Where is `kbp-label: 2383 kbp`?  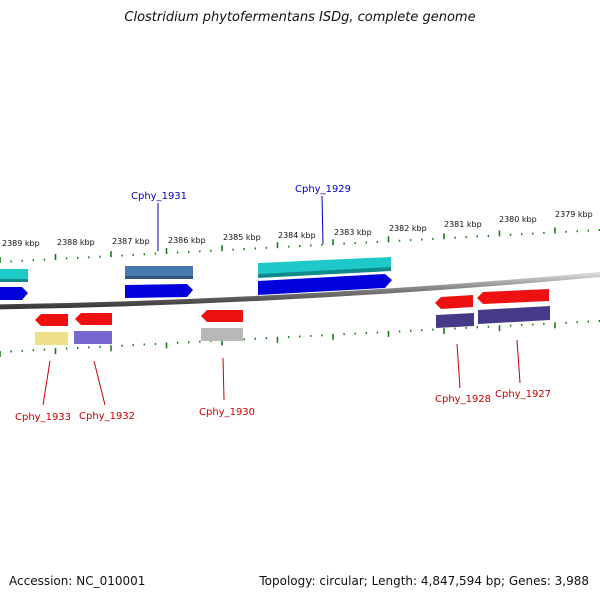 kbp-label: 2383 kbp is located at coordinates (353, 232).